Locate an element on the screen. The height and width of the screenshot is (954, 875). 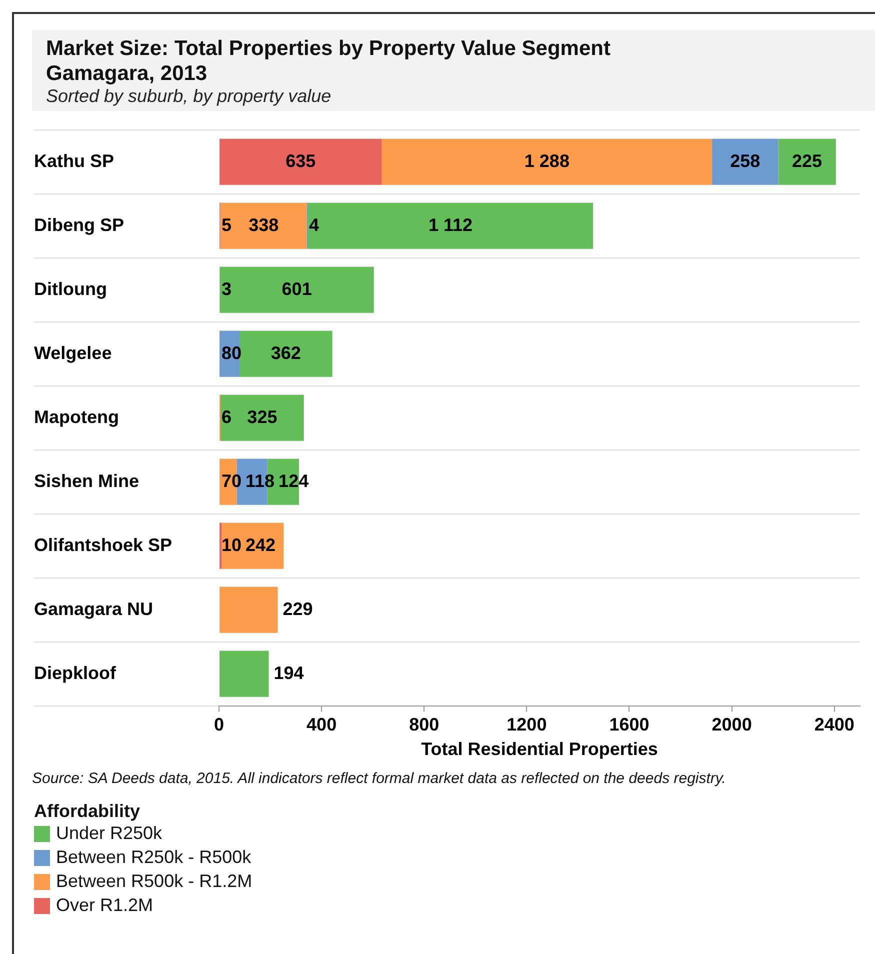
data-label: 258 is located at coordinates (745, 161).